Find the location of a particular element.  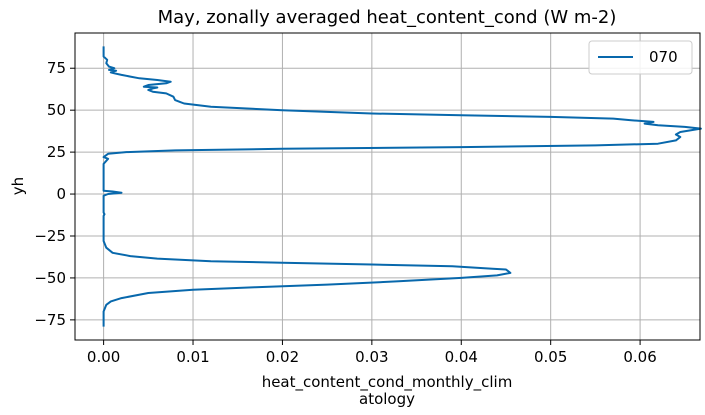

legend: 070 is located at coordinates (640, 57).